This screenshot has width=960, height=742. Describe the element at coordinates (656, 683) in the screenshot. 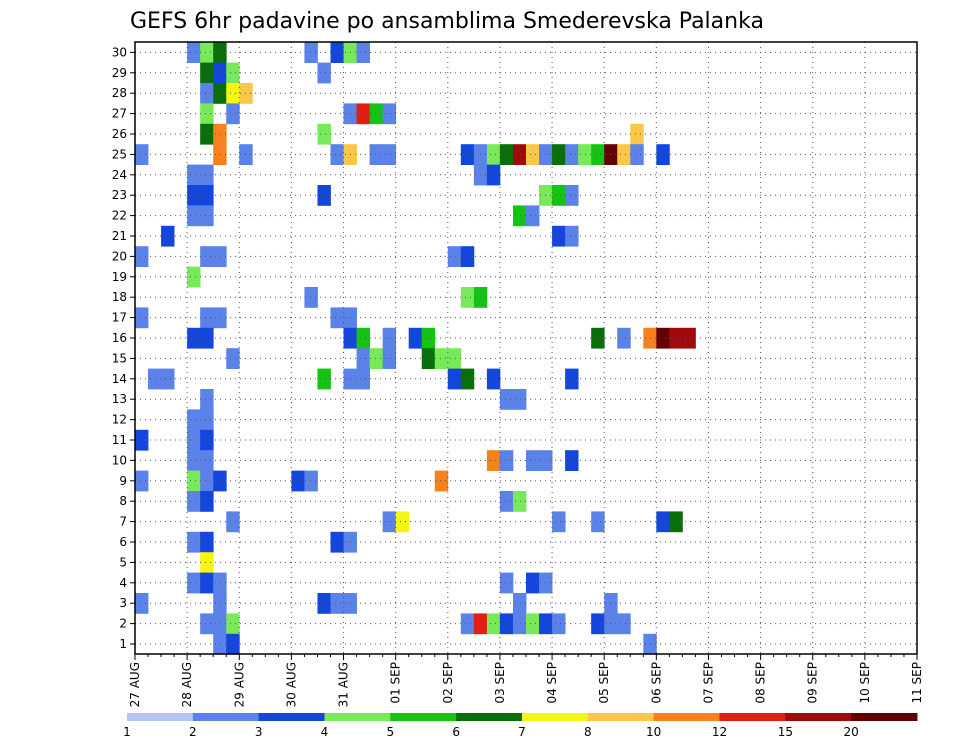

I see `x-tick-label: 06 SEP` at that location.